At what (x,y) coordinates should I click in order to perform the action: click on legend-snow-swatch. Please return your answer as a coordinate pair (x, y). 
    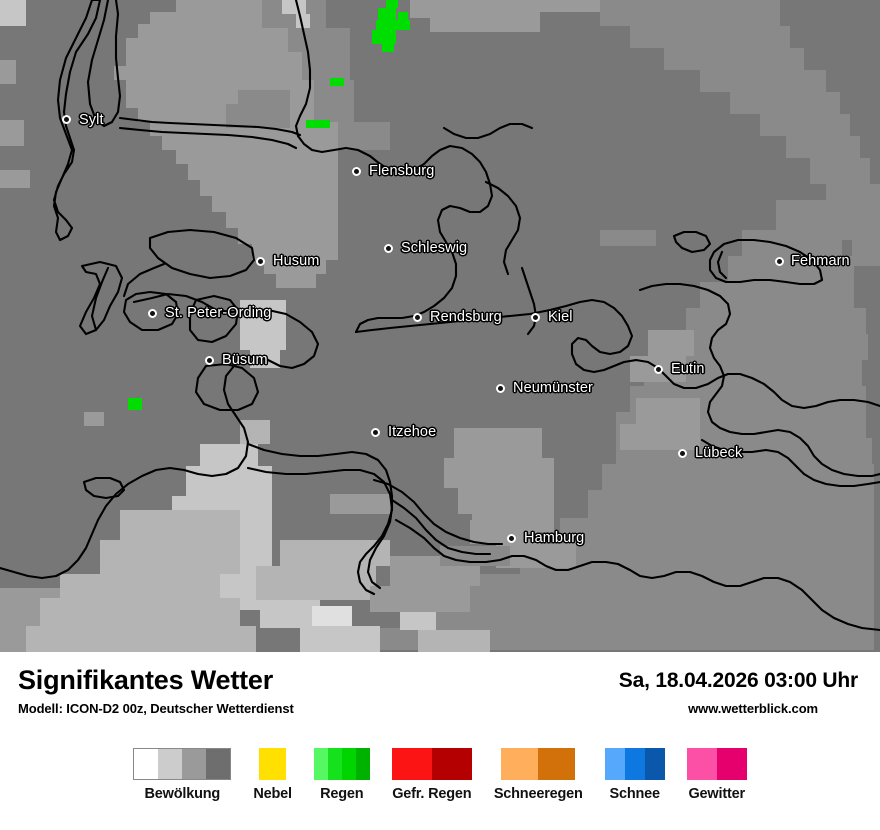
    Looking at the image, I should click on (634, 764).